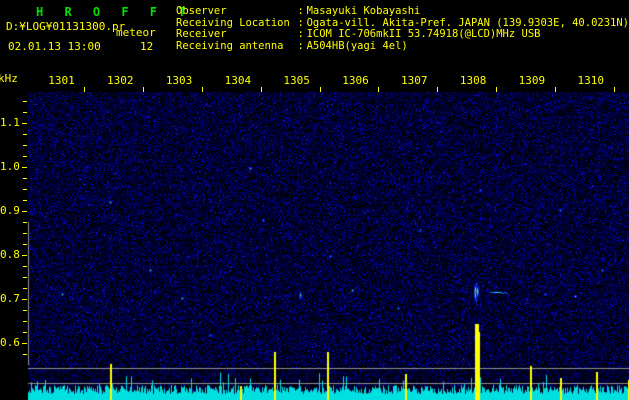  Describe the element at coordinates (10, 342) in the screenshot. I see `y-tick-label: 0.6` at that location.